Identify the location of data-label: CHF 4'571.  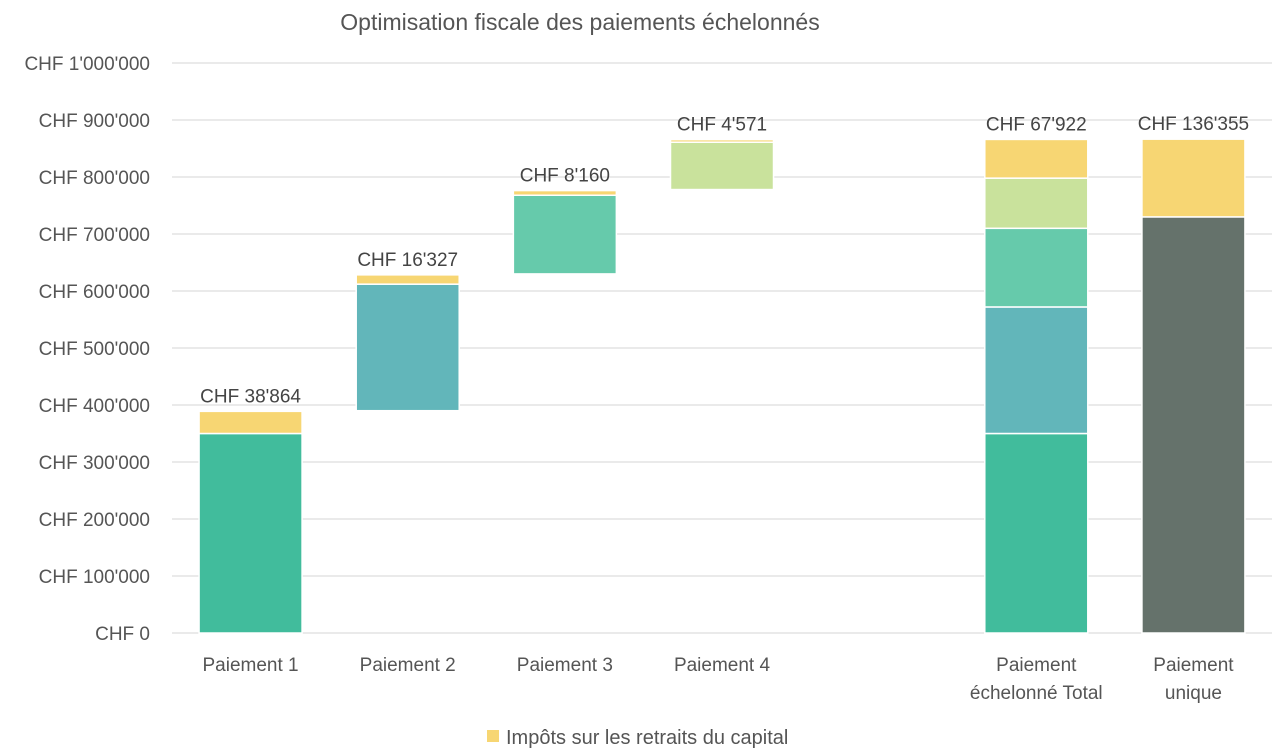
(722, 125).